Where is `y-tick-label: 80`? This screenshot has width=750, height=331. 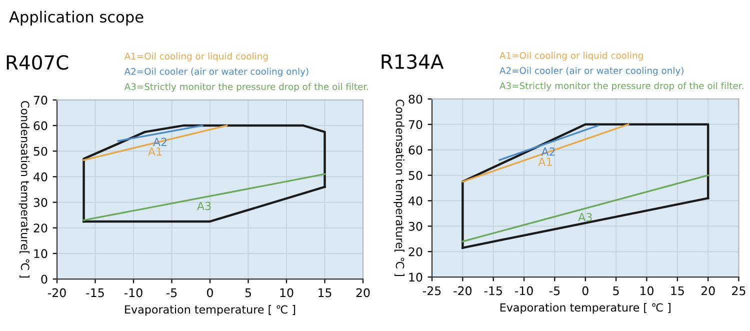 y-tick-label: 80 is located at coordinates (415, 99).